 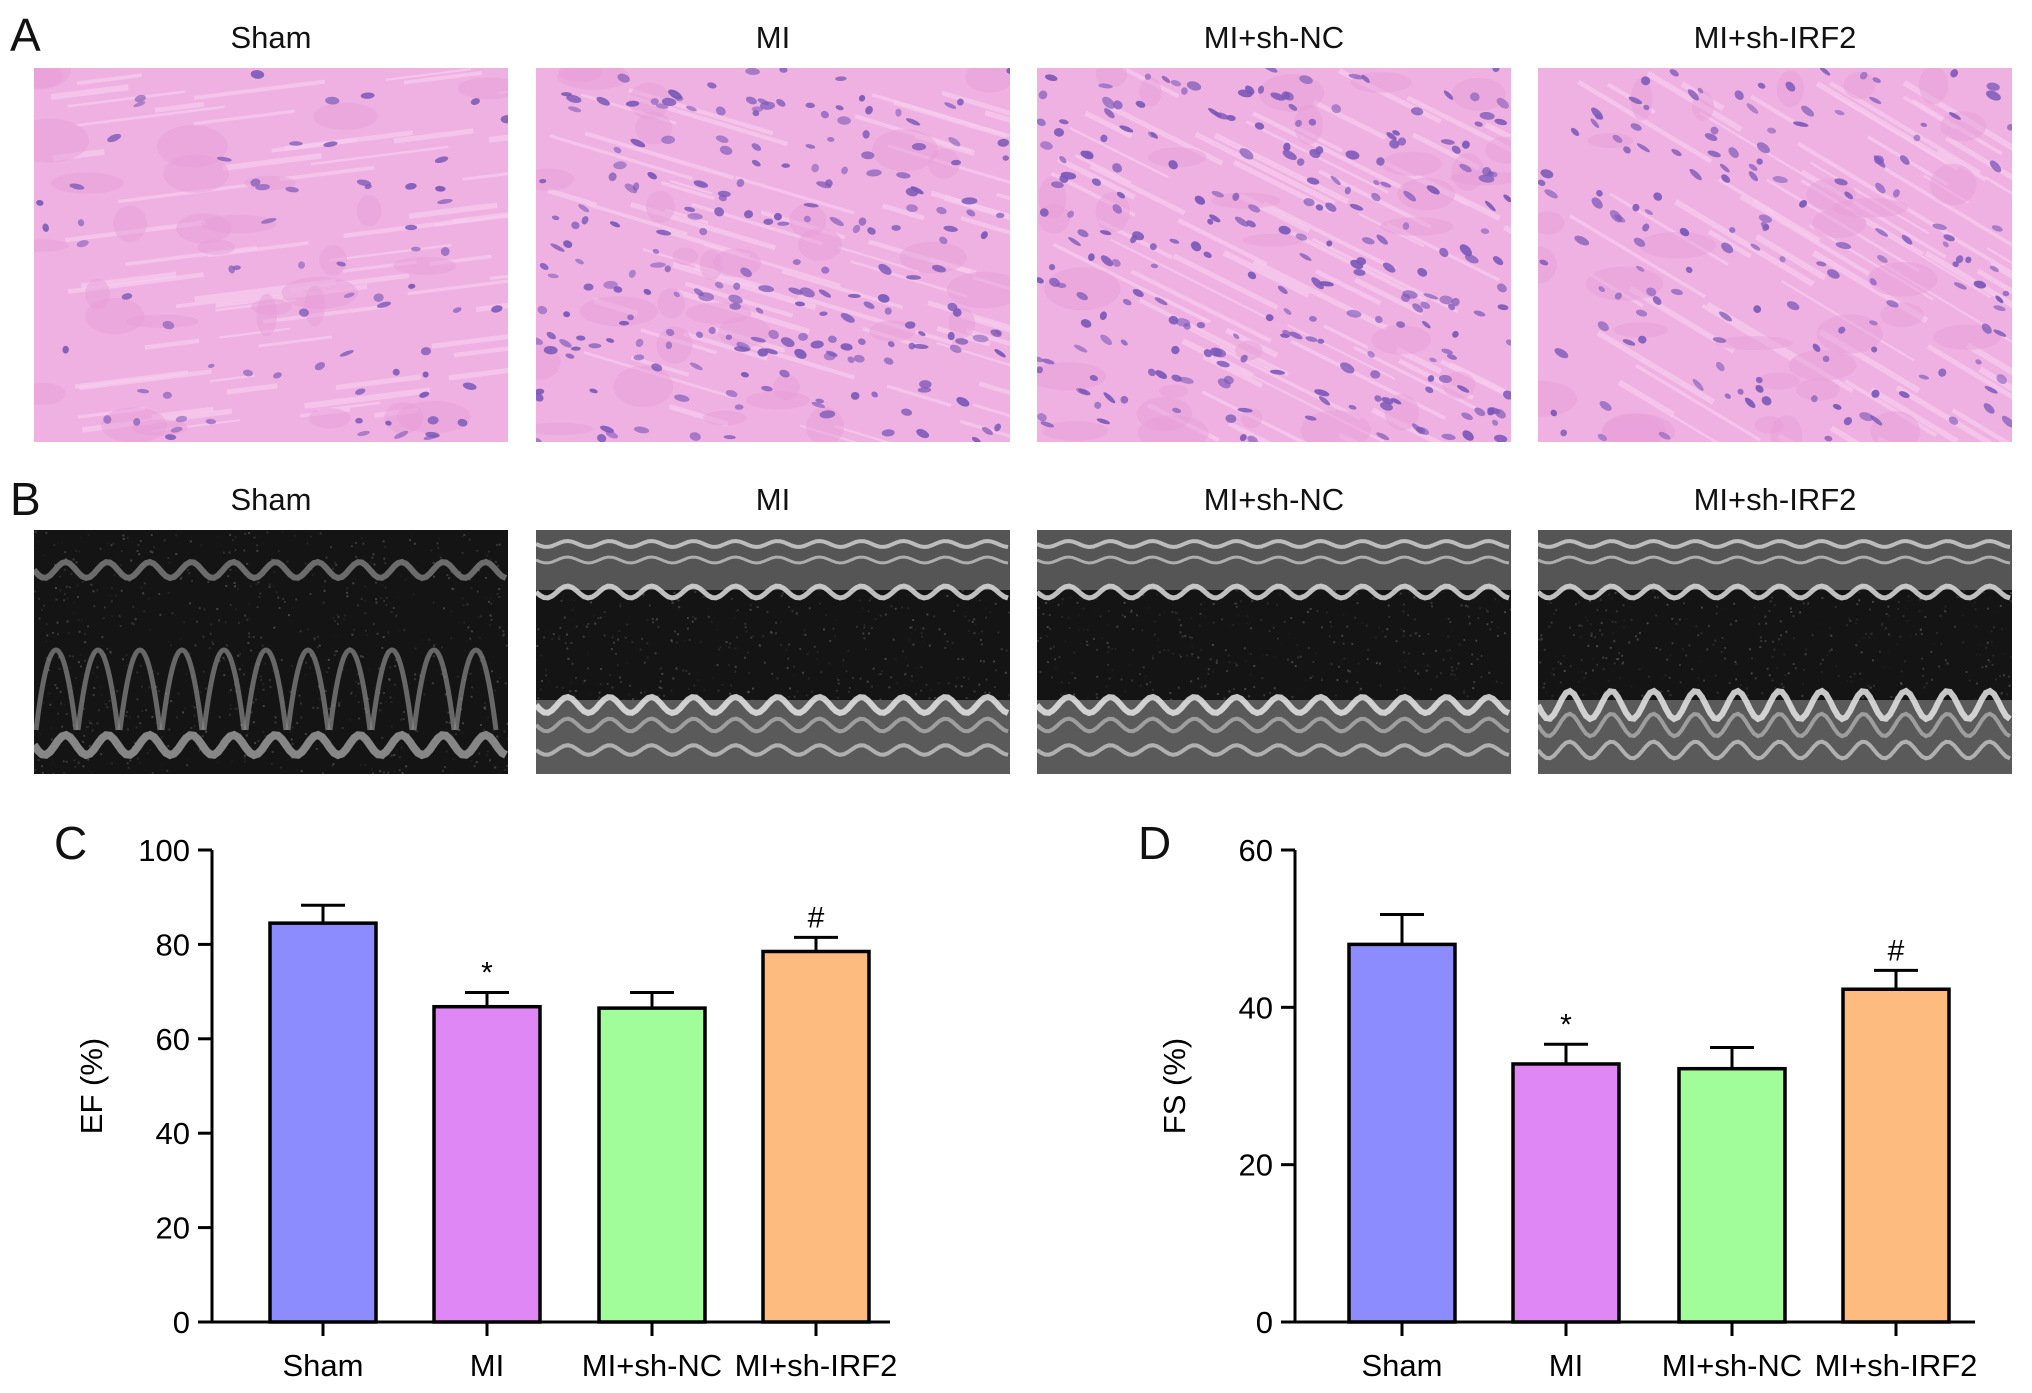 I want to click on chart-2-ytick-label: 60, so click(x=1256, y=850).